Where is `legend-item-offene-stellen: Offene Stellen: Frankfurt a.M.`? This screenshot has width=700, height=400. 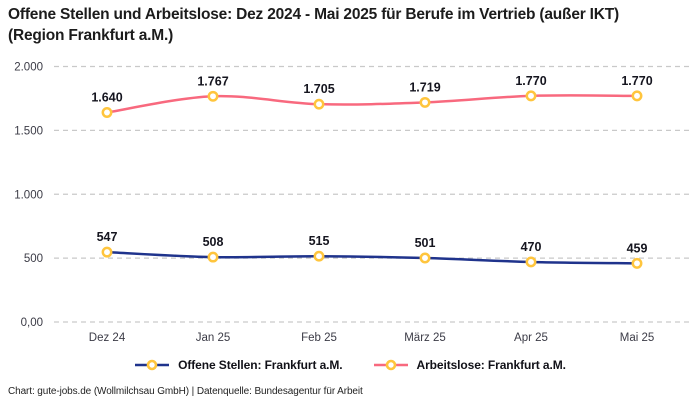 legend-item-offene-stellen: Offene Stellen: Frankfurt a.M. is located at coordinates (238, 365).